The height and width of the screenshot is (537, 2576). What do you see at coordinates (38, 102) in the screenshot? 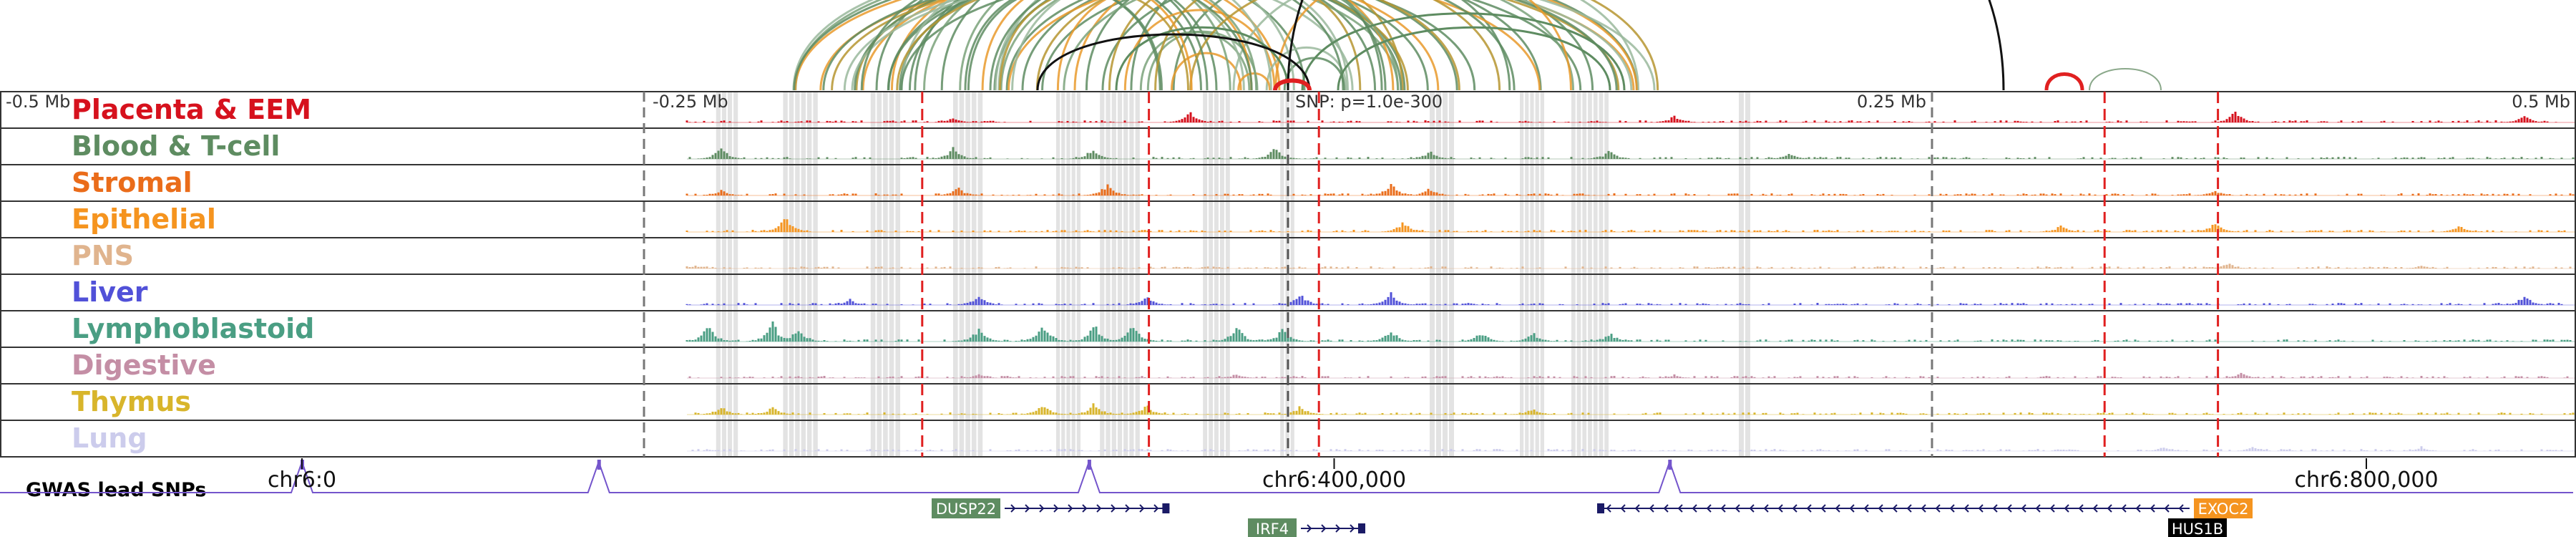
I see `relative-position-label: -0.5 Mb` at bounding box center [38, 102].